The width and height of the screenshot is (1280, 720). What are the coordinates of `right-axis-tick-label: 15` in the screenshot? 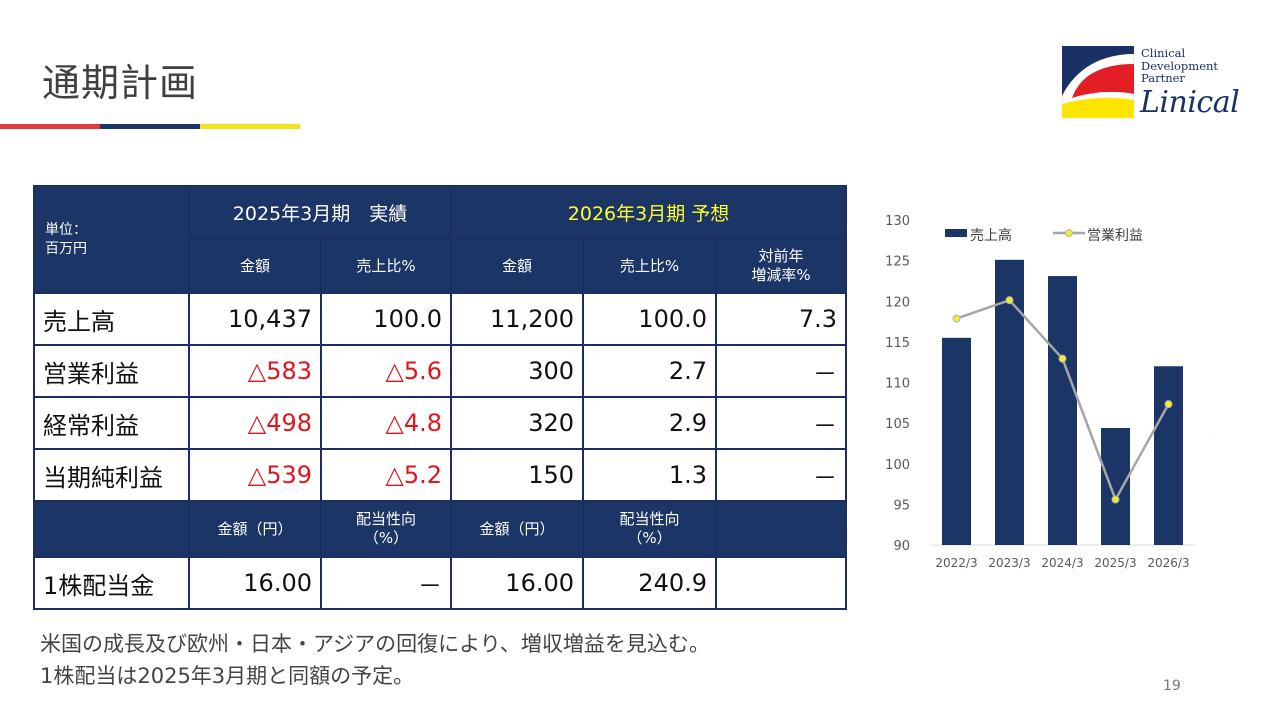 It's located at (1209, 275).